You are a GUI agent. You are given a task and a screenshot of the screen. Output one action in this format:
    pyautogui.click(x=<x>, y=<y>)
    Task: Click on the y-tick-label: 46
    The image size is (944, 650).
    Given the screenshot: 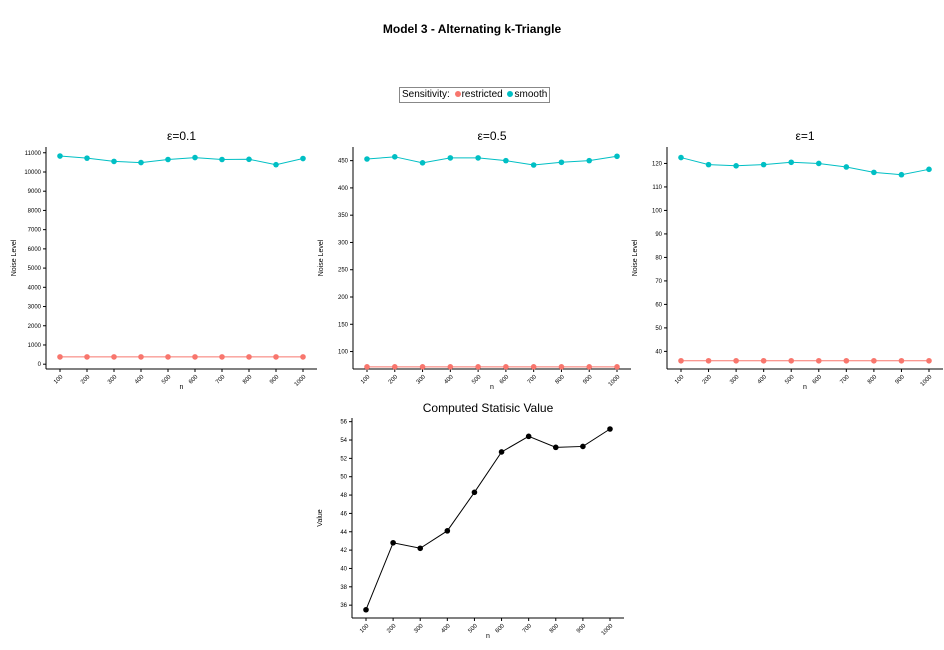 What is the action you would take?
    pyautogui.click(x=343, y=514)
    